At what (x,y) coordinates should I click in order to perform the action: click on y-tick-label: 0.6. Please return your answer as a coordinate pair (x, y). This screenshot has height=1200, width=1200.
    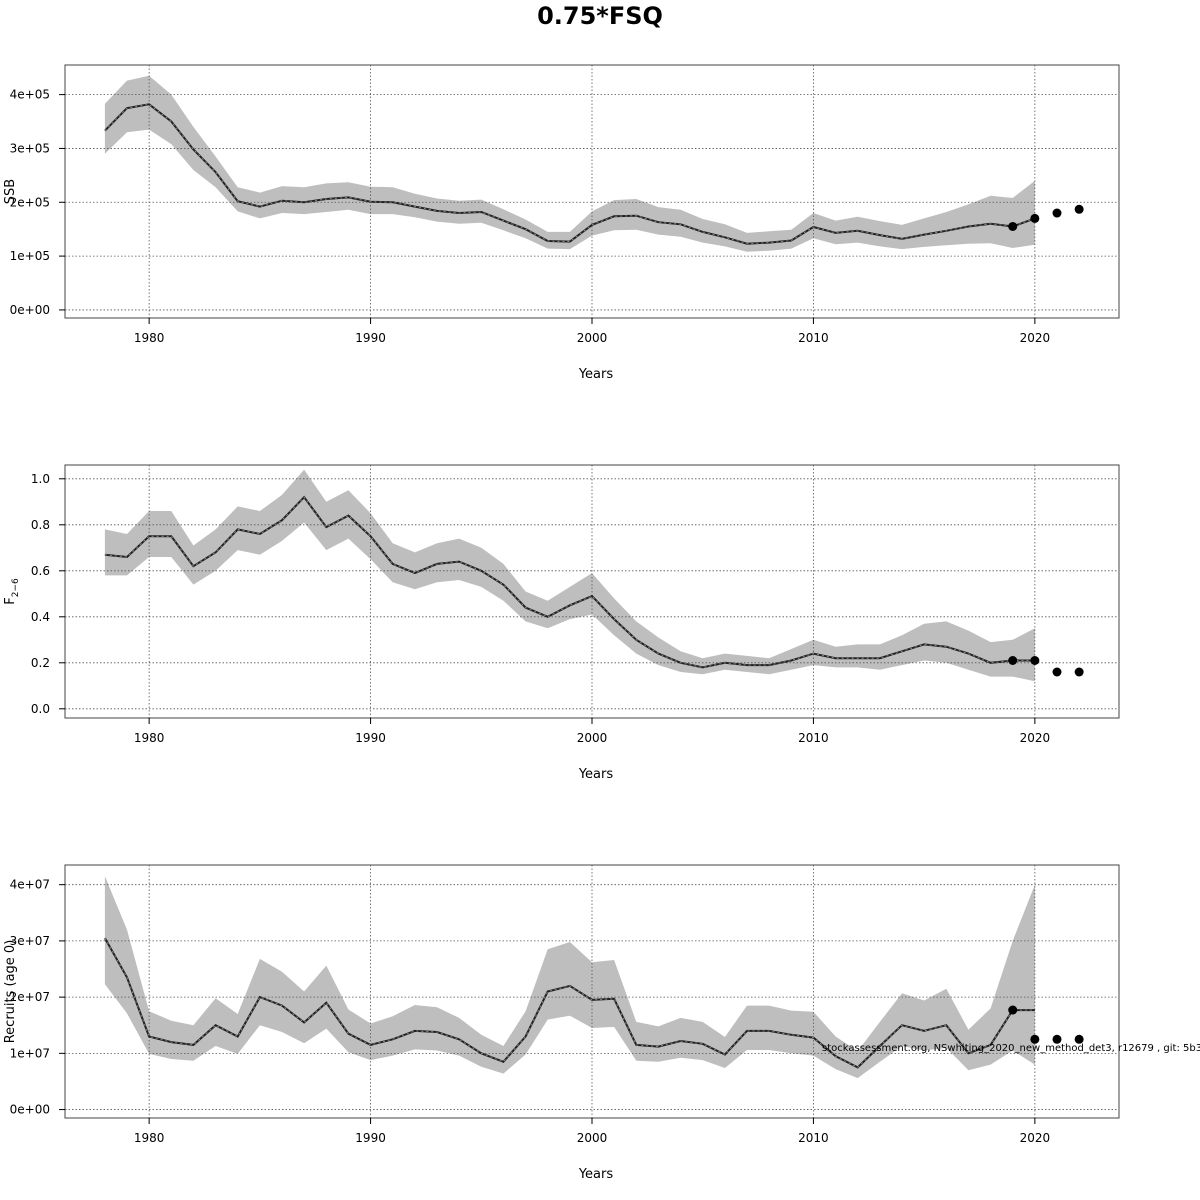
    Looking at the image, I should click on (40, 571).